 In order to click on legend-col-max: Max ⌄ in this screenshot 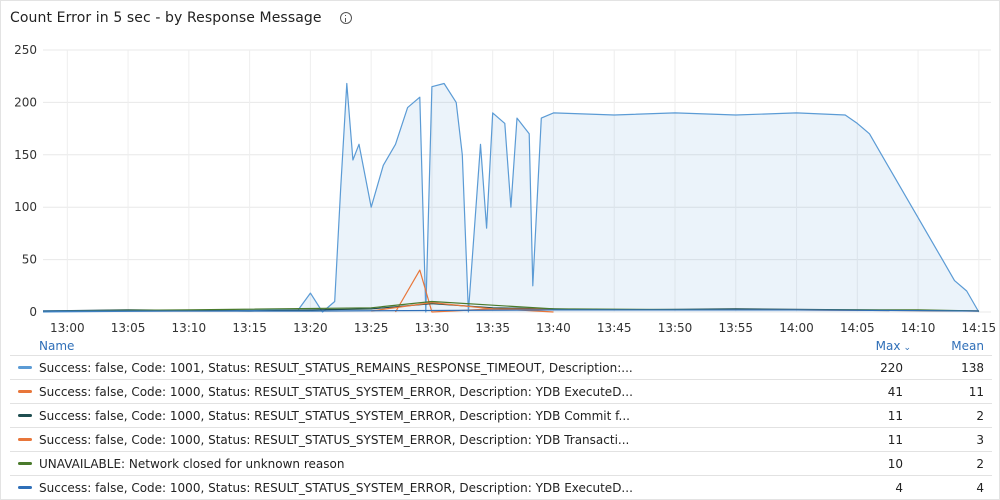, I will do `click(883, 346)`.